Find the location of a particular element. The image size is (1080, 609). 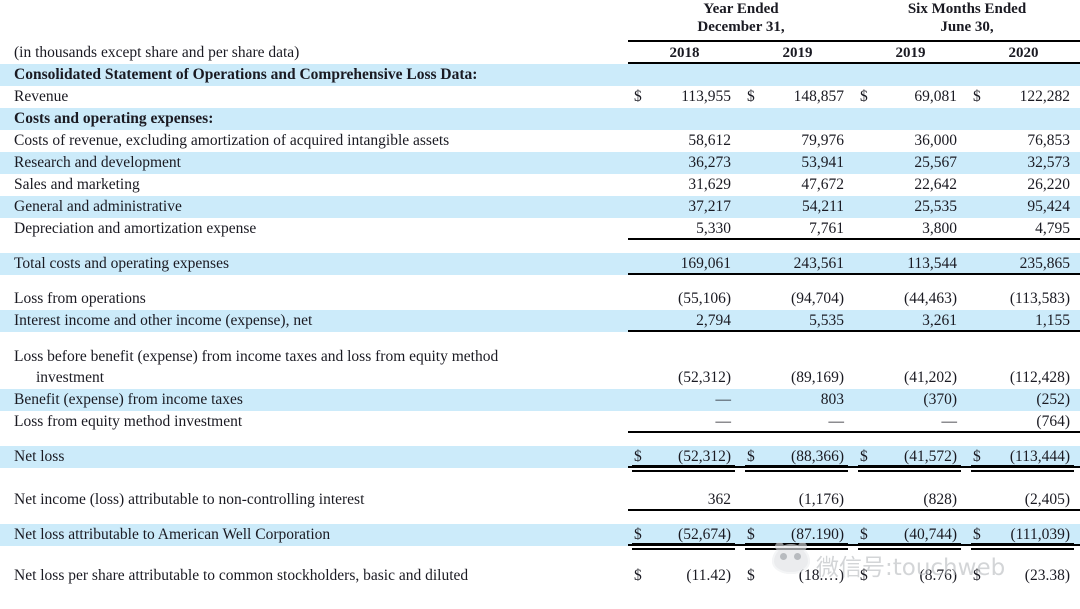

group-rule-six-months is located at coordinates (967, 39).